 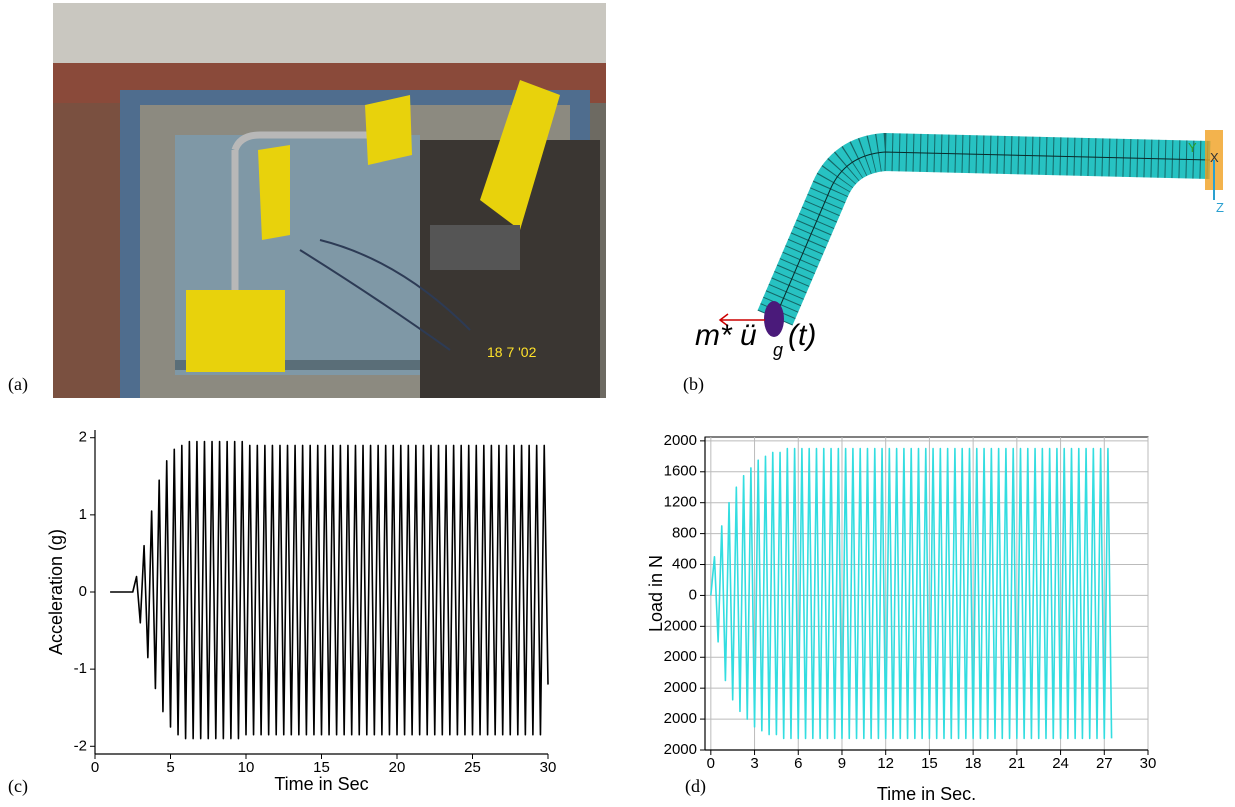 What do you see at coordinates (726, 335) in the screenshot?
I see `force-label: m* ü` at bounding box center [726, 335].